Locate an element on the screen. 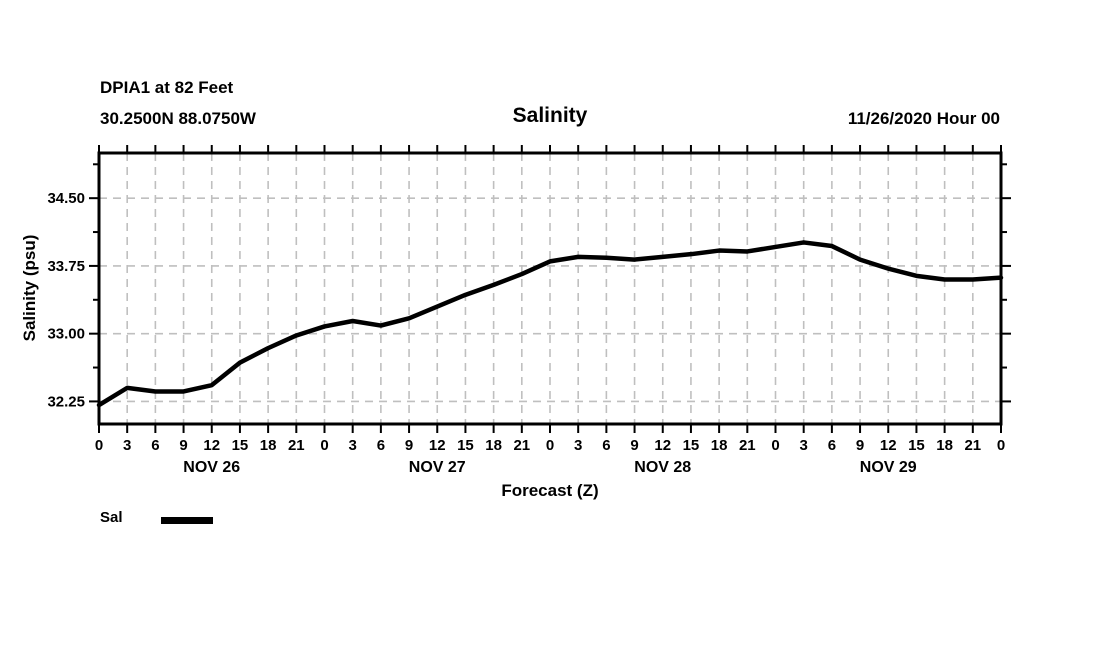 The height and width of the screenshot is (650, 1100). x-day-label: NOV 27 is located at coordinates (437, 467).